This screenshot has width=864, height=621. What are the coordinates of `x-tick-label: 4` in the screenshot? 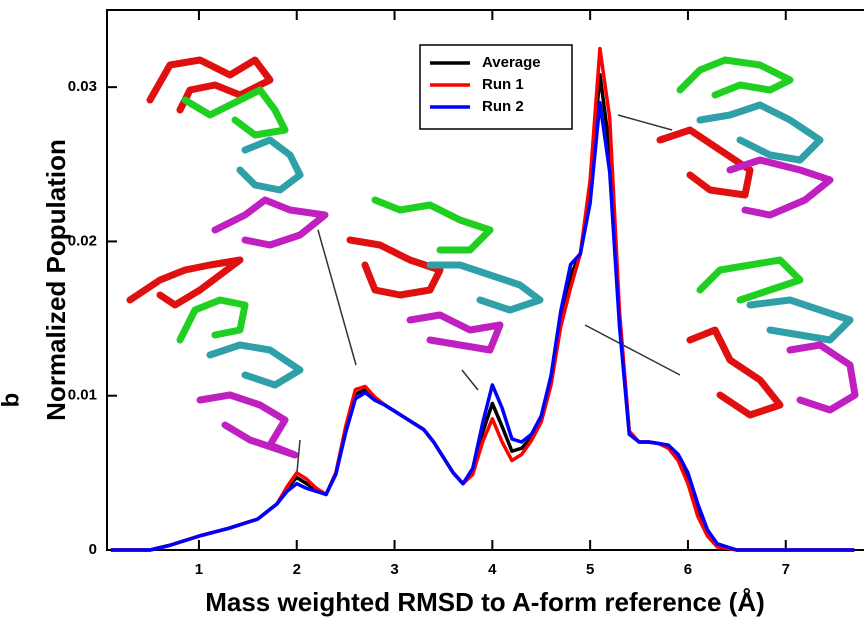 It's located at (492, 569).